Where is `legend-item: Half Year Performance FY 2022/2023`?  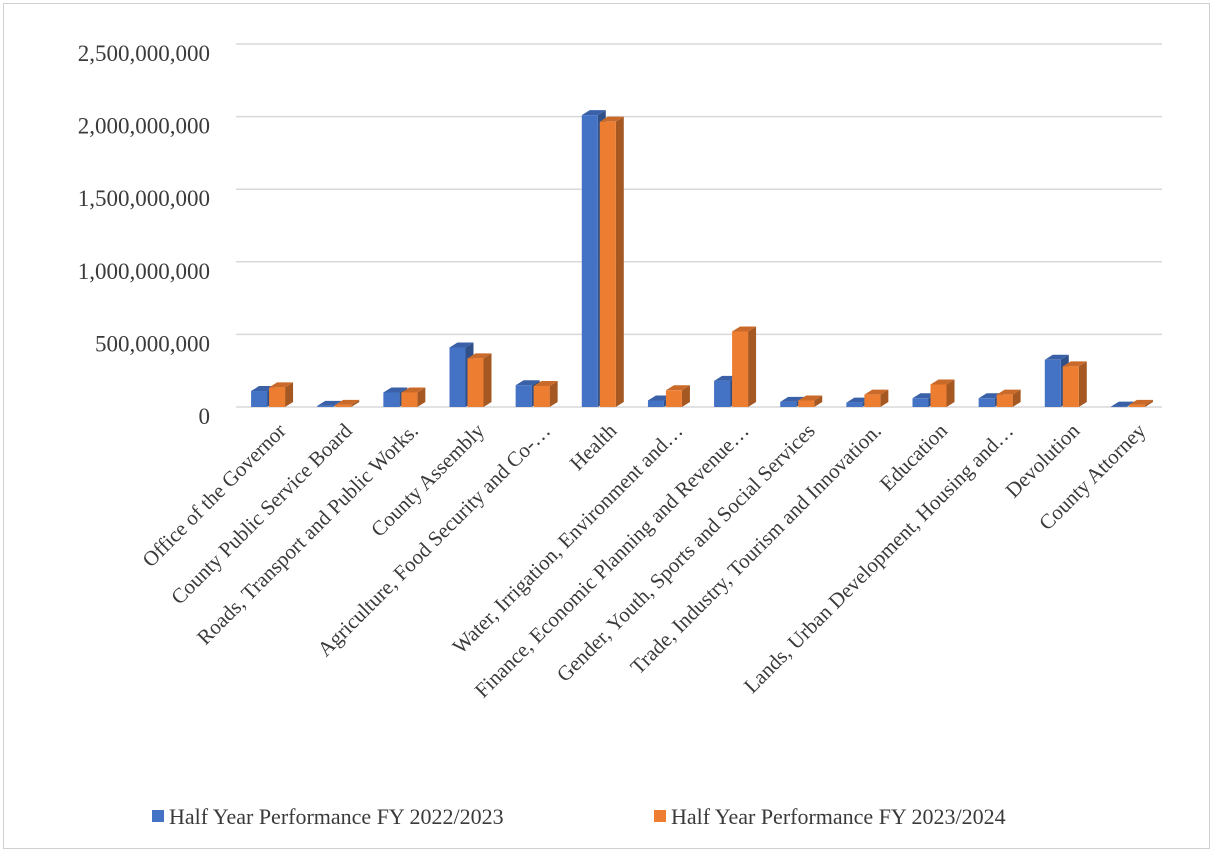
legend-item: Half Year Performance FY 2022/2023 is located at coordinates (328, 816).